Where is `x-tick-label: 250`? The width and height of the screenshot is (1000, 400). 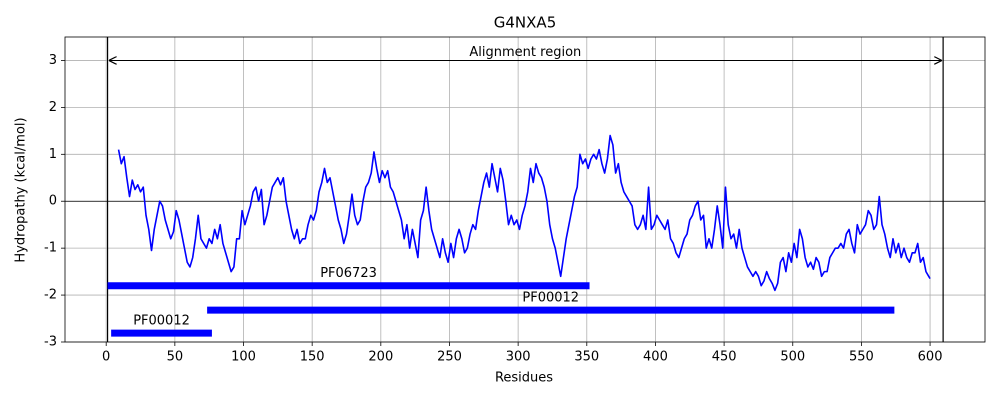 x-tick-label: 250 is located at coordinates (449, 357).